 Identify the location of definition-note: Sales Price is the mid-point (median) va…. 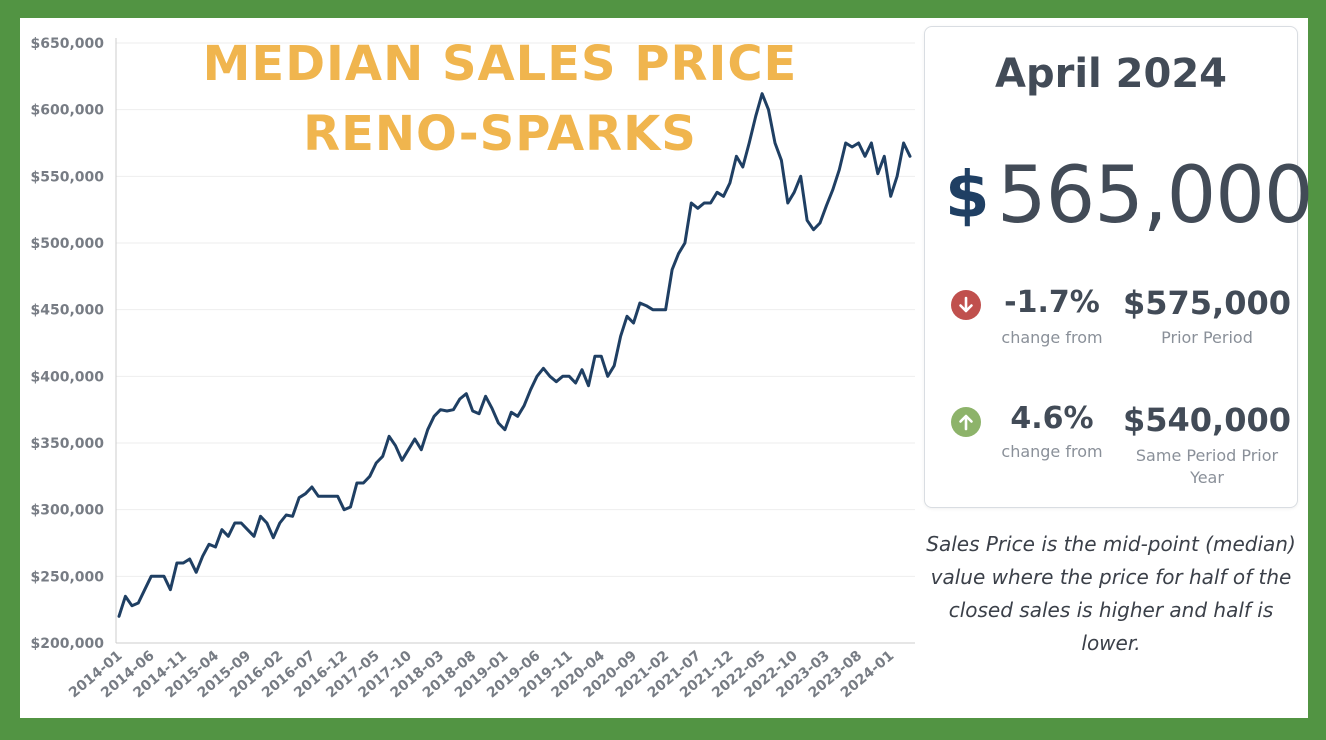
(1111, 593).